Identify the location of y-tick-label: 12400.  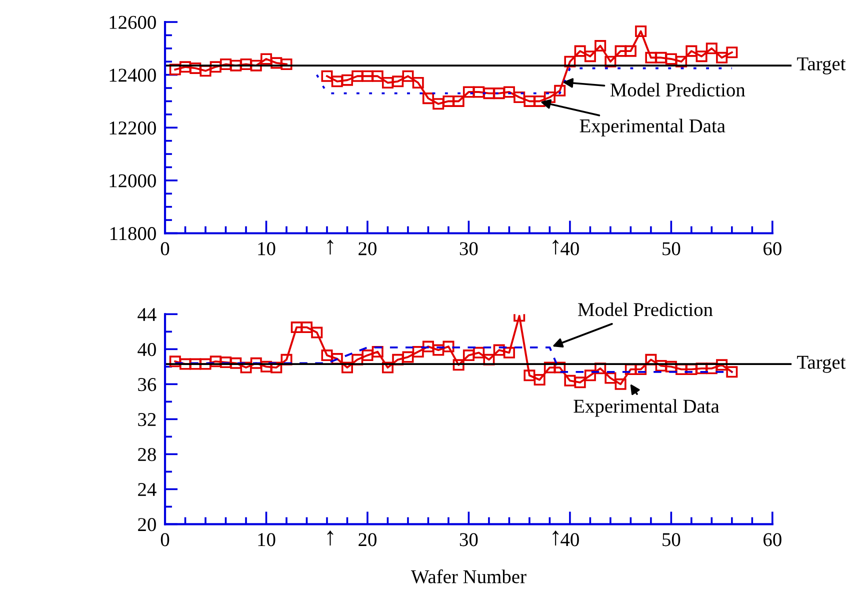
(133, 75).